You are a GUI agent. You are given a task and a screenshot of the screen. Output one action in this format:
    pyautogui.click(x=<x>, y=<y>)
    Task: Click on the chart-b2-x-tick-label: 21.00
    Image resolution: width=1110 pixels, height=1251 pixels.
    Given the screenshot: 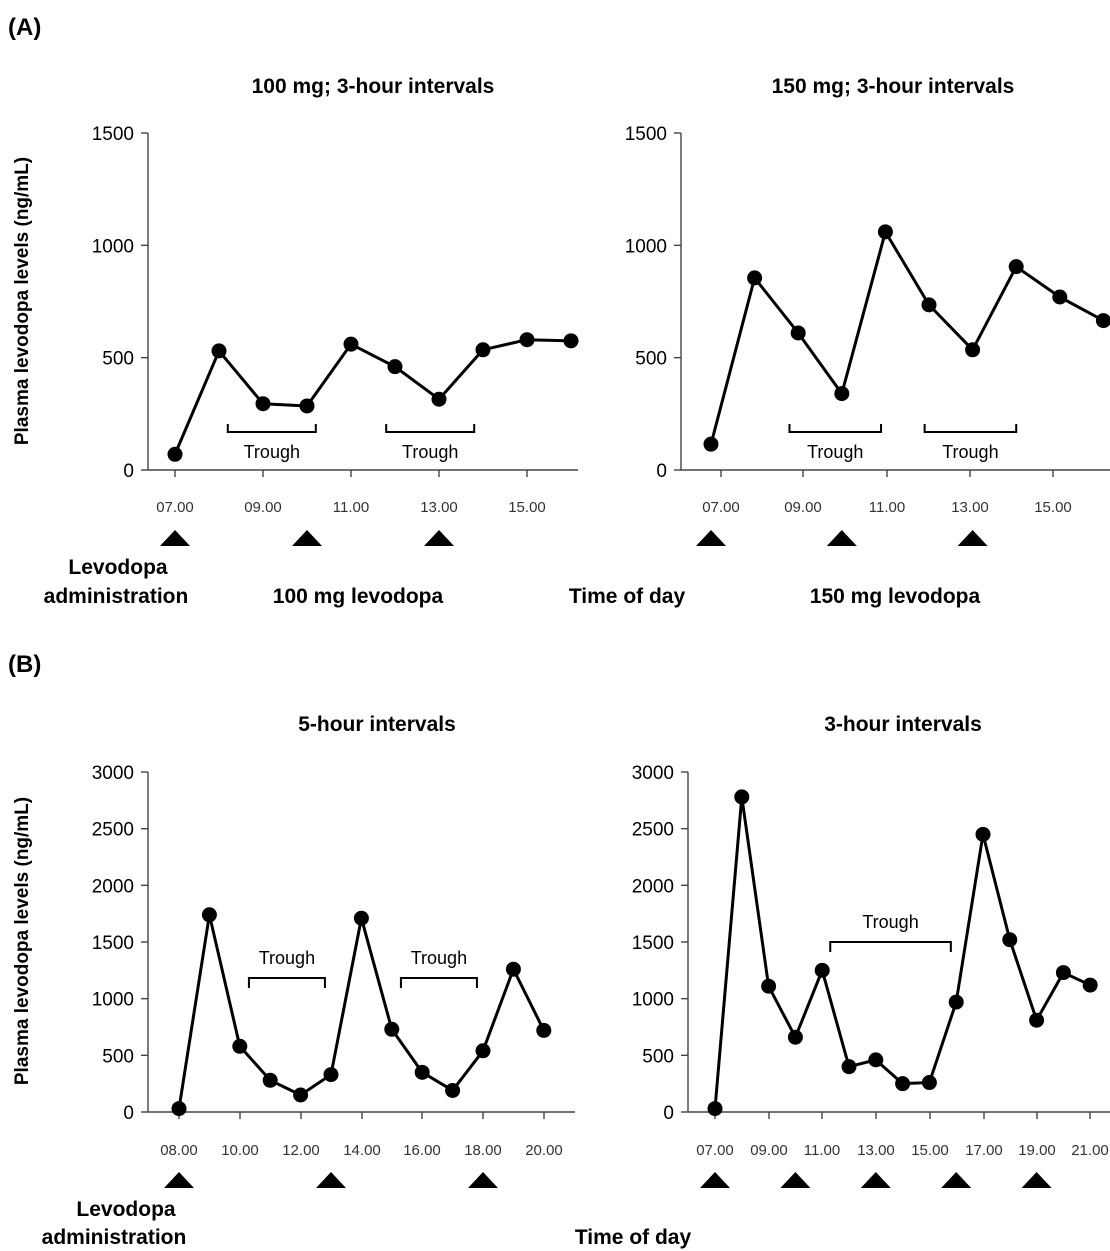 What is the action you would take?
    pyautogui.click(x=1090, y=1150)
    